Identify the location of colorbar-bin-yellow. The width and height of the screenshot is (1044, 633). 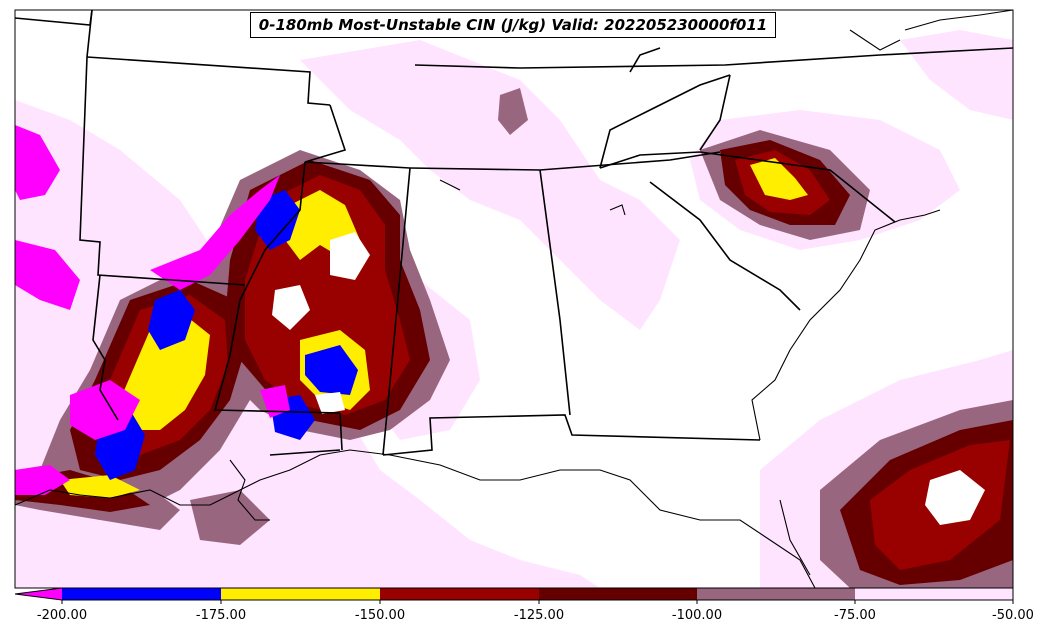
(300, 594).